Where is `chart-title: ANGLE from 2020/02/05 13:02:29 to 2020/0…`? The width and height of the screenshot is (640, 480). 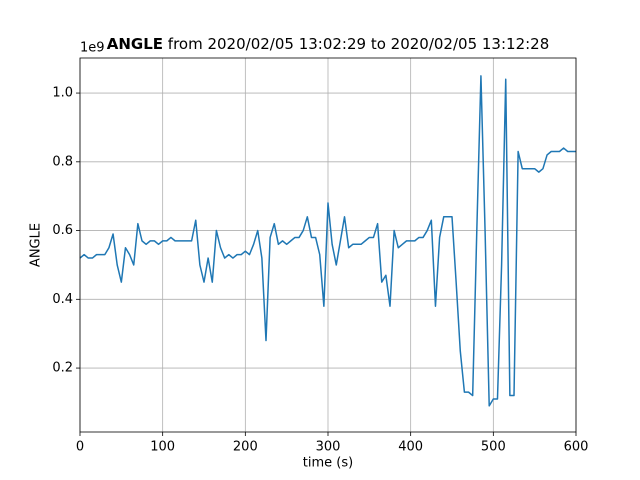 chart-title: ANGLE from 2020/02/05 13:02:29 to 2020/0… is located at coordinates (328, 44).